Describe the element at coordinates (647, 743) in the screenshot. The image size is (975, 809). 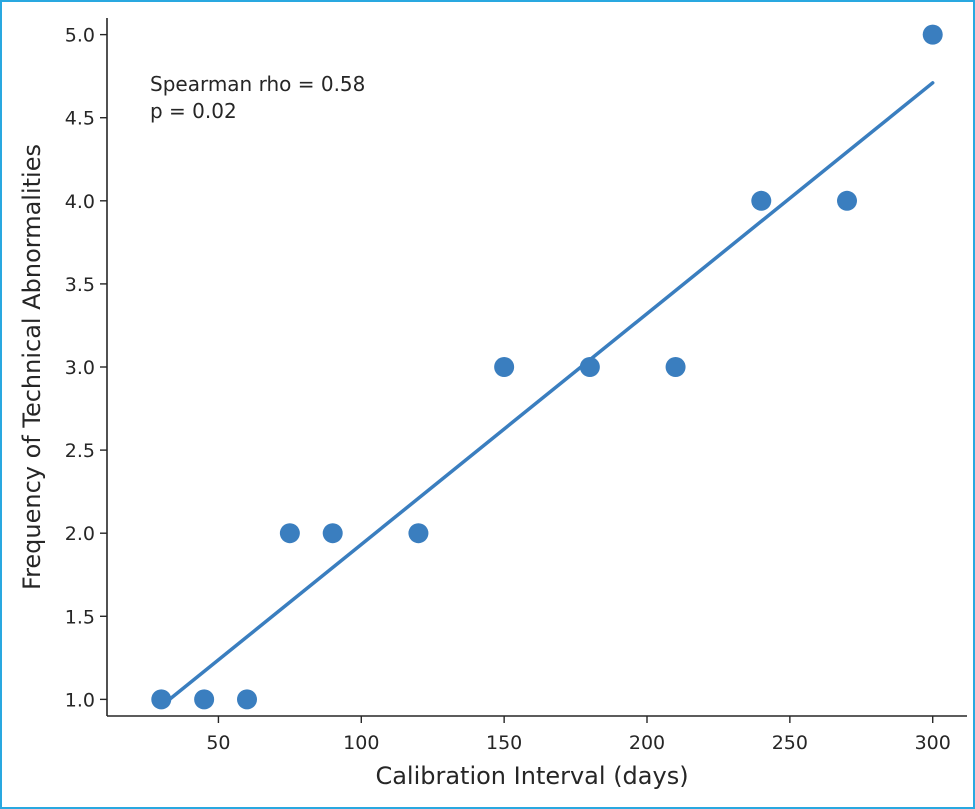
I see `x-tick-label: 200` at that location.